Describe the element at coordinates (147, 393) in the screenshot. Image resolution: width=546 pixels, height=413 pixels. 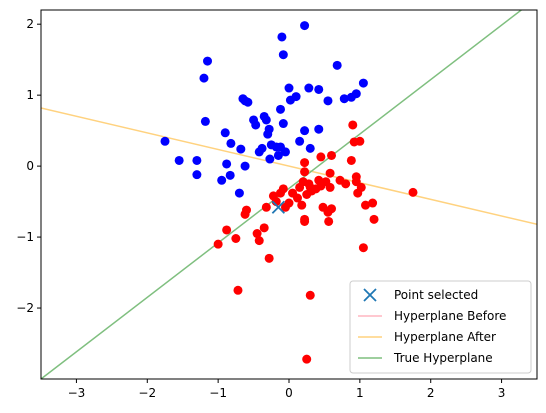
I see `x-tick-label-1: −2` at that location.